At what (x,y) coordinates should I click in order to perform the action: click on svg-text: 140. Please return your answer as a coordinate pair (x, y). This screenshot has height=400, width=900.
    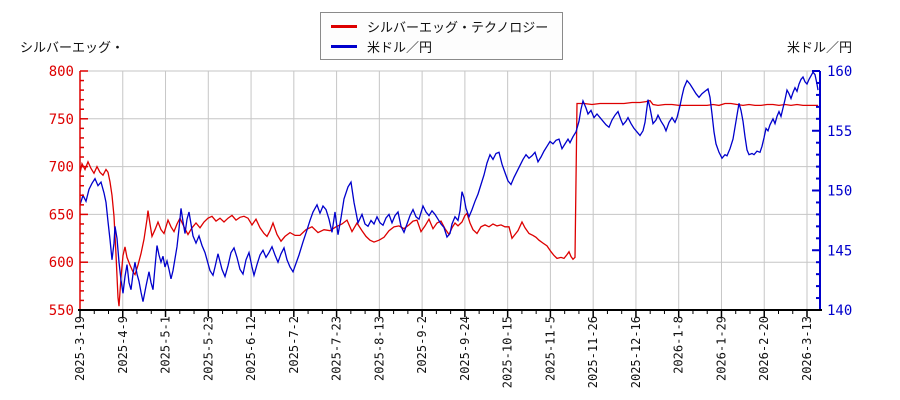
    Looking at the image, I should click on (839, 311).